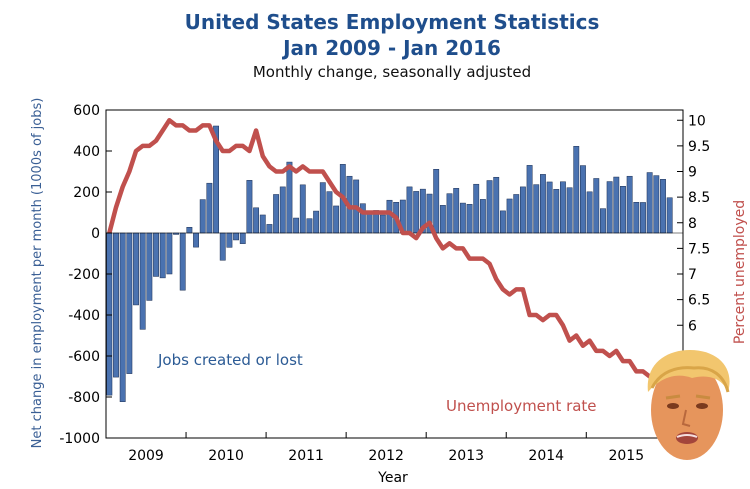 Image resolution: width=750 pixels, height=489 pixels. What do you see at coordinates (392, 478) in the screenshot?
I see `x-axis-label: Year` at bounding box center [392, 478].